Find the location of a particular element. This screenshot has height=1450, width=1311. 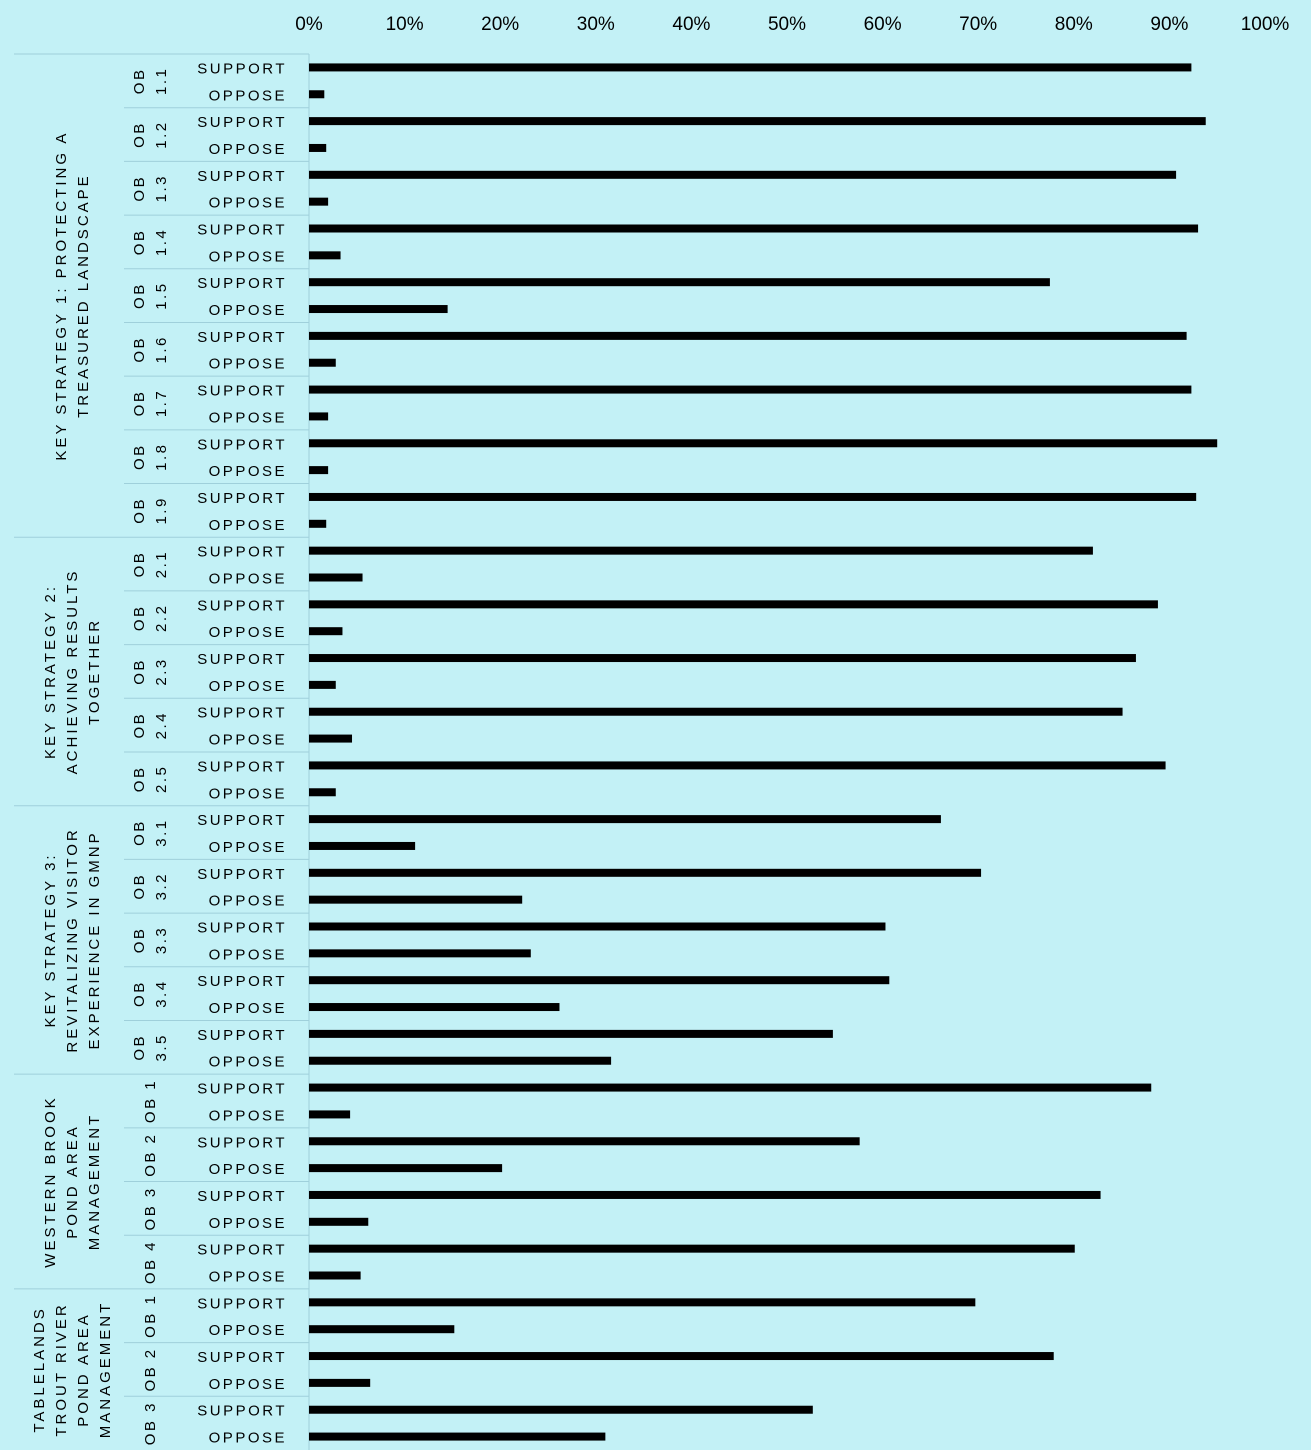

objective-label: OB 3.2 is located at coordinates (150, 886).